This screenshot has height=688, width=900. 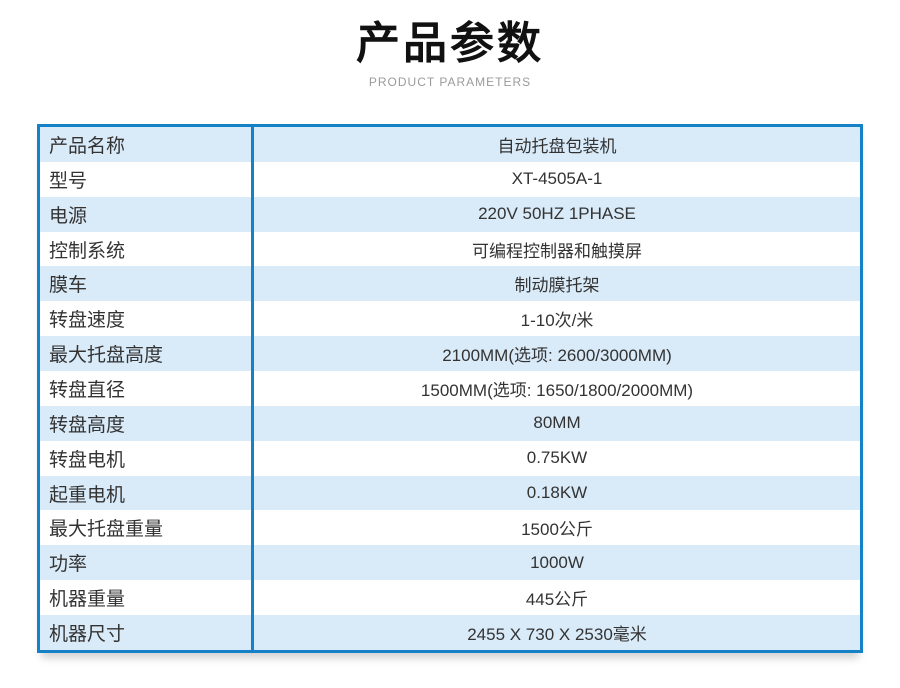 What do you see at coordinates (557, 493) in the screenshot?
I see `param-value: 0.18KW` at bounding box center [557, 493].